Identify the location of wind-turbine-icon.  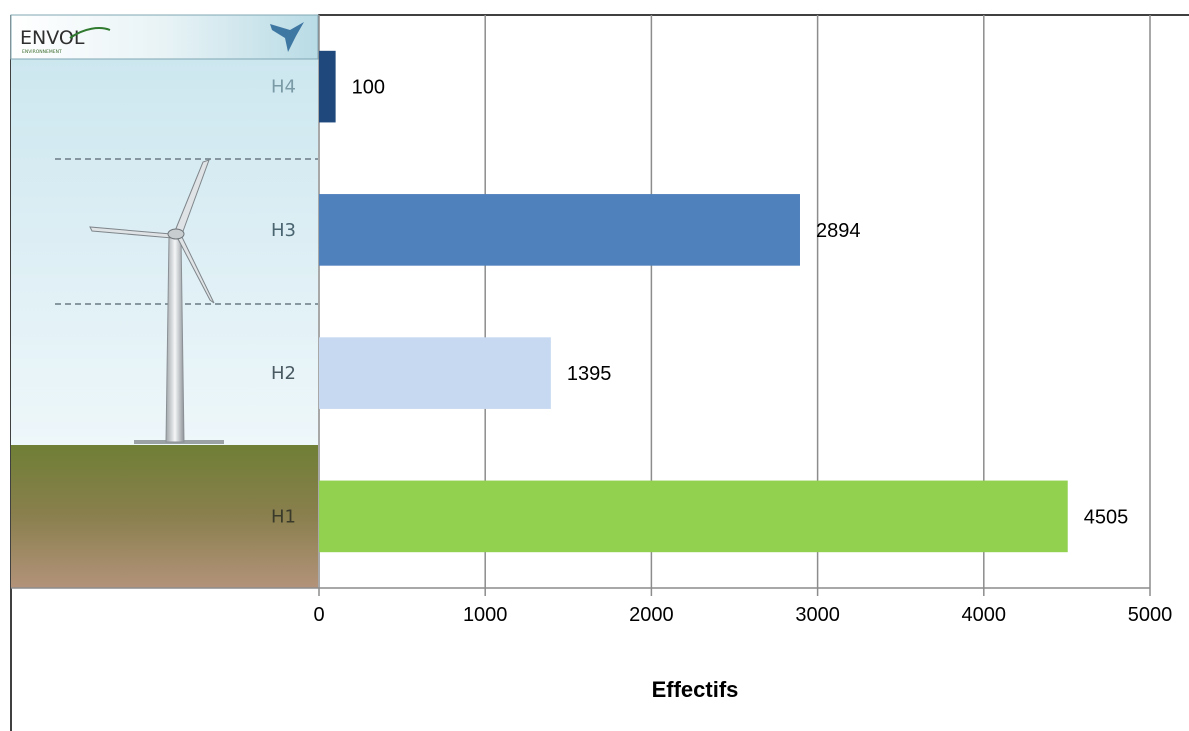
(156, 301).